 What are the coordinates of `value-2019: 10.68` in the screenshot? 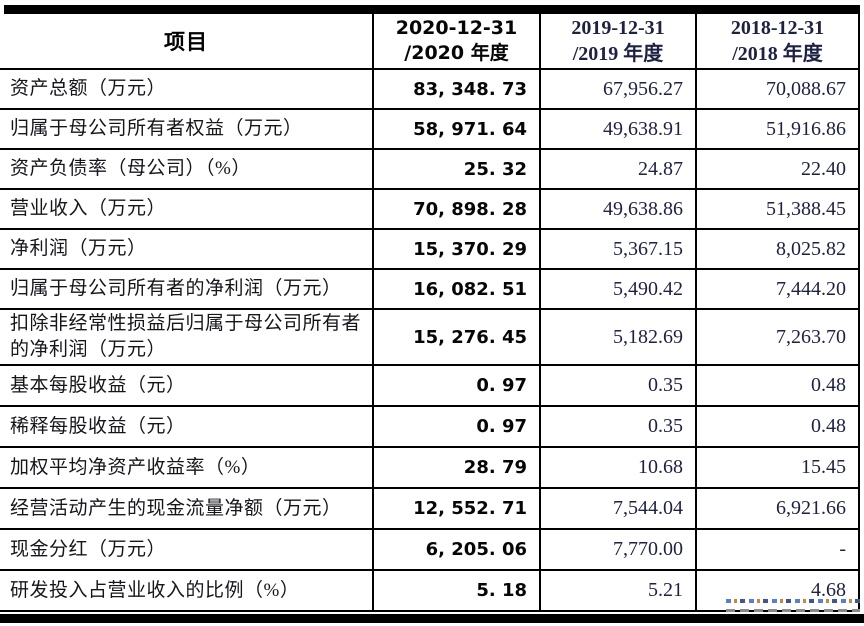 It's located at (617, 467).